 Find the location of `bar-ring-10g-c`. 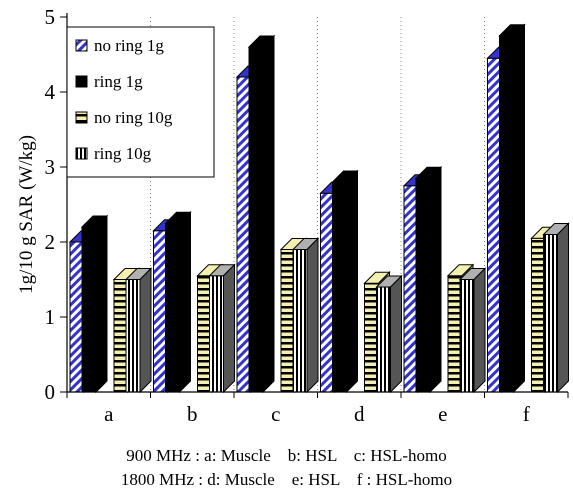

bar-ring-10g-c is located at coordinates (305, 315).